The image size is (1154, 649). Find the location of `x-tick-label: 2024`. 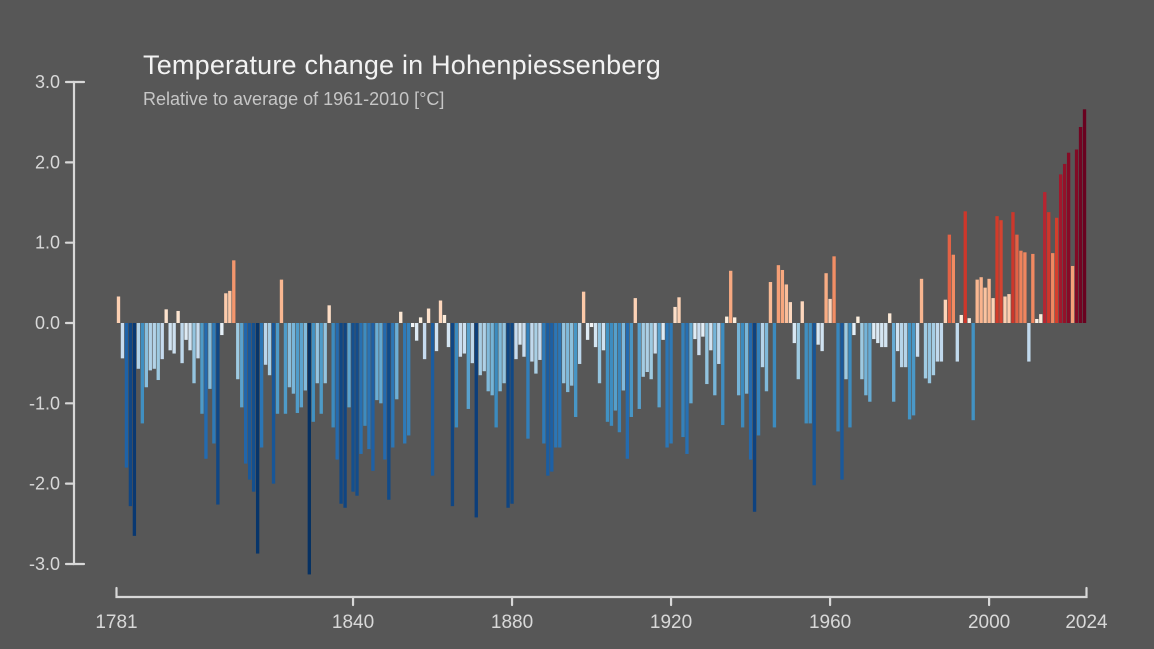

x-tick-label: 2024 is located at coordinates (1086, 622).